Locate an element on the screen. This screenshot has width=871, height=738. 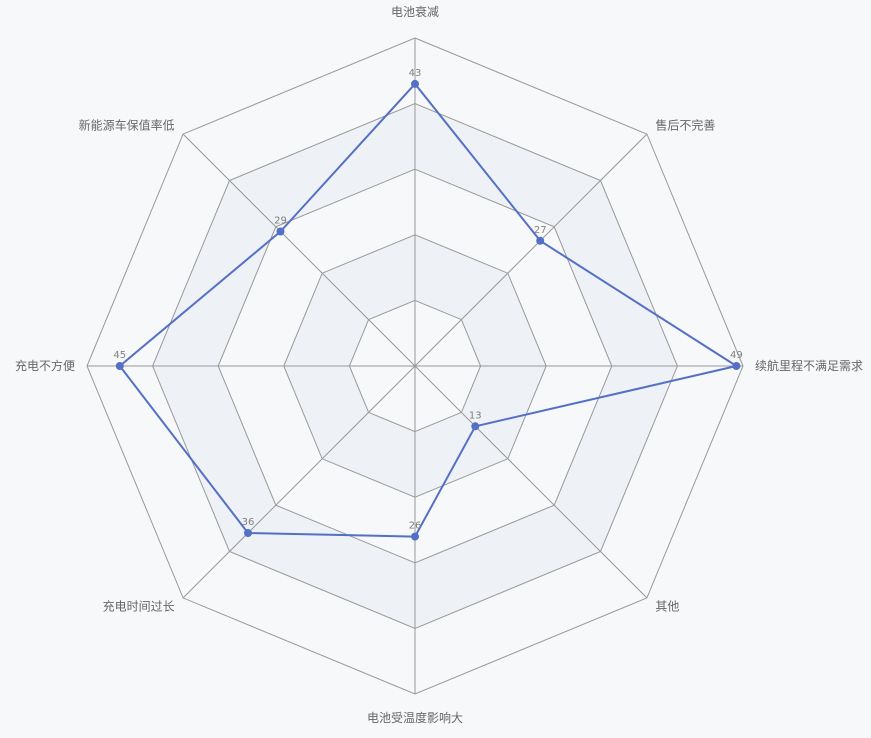
data-label: 29 is located at coordinates (280, 221).